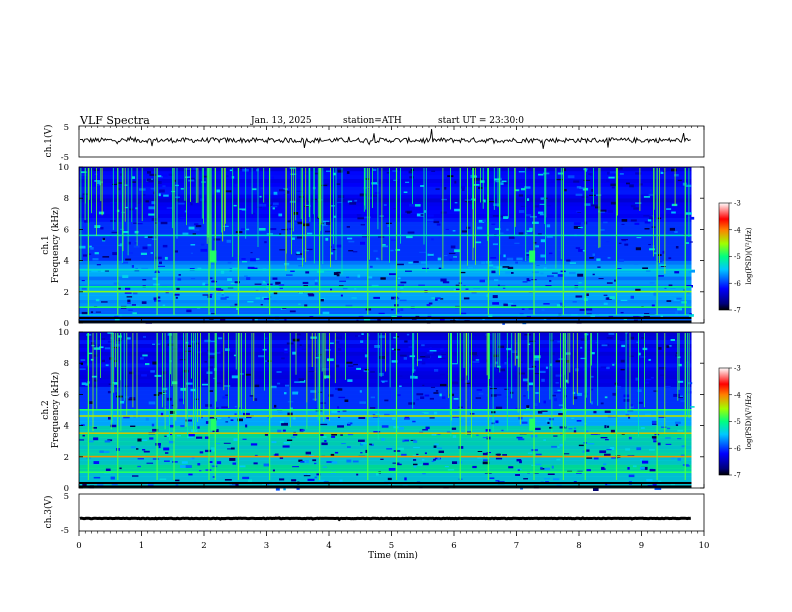 The height and width of the screenshot is (612, 792). What do you see at coordinates (114, 120) in the screenshot?
I see `chart-title: VLF Spectra` at bounding box center [114, 120].